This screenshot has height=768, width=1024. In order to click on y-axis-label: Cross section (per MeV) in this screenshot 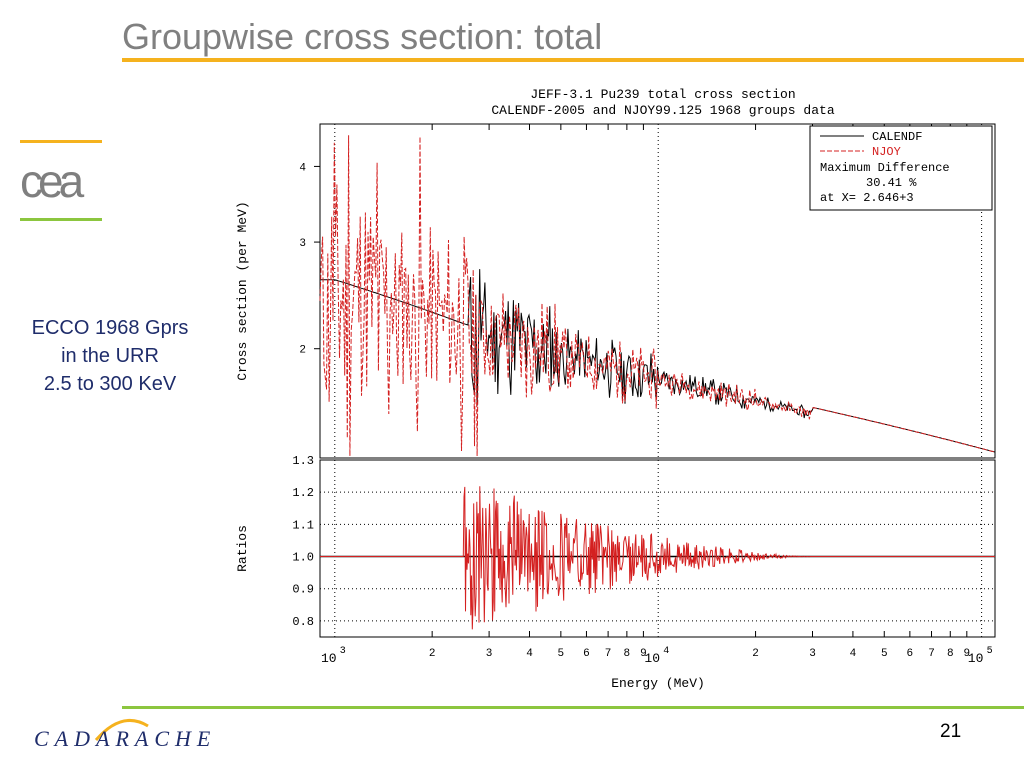, I will do `click(242, 290)`.